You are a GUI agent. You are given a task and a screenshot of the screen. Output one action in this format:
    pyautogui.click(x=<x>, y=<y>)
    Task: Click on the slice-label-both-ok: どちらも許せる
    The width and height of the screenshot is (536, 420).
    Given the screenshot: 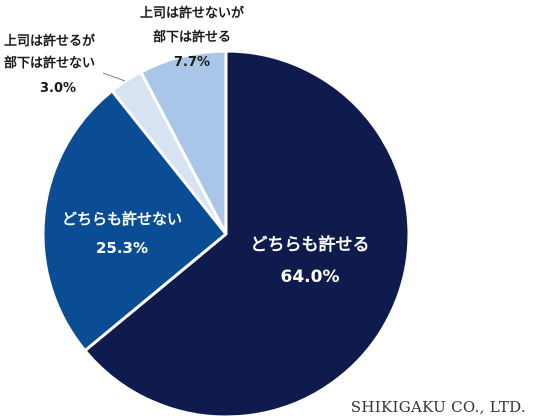 What is the action you would take?
    pyautogui.click(x=310, y=244)
    